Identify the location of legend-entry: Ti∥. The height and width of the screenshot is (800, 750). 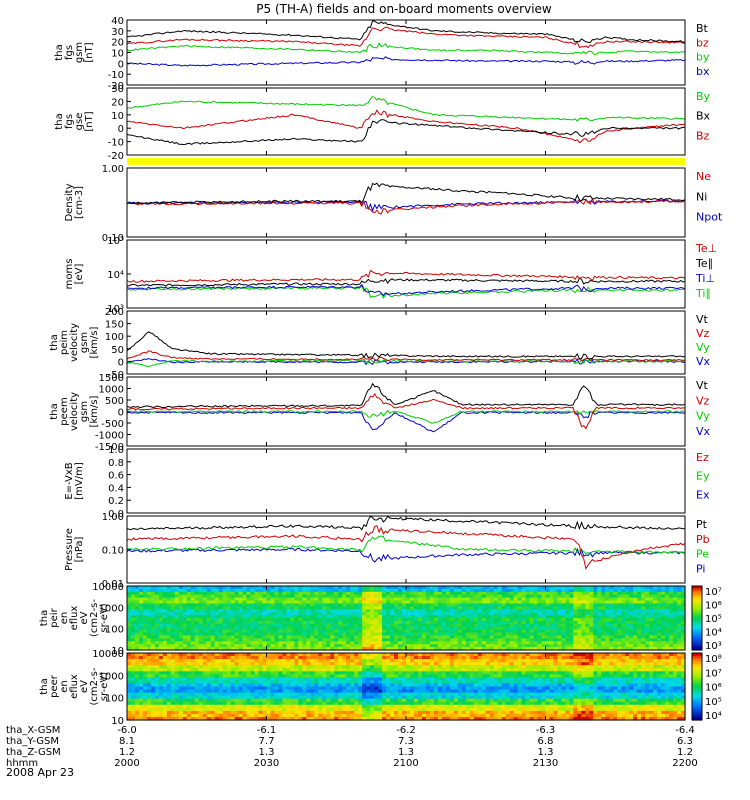
(703, 293).